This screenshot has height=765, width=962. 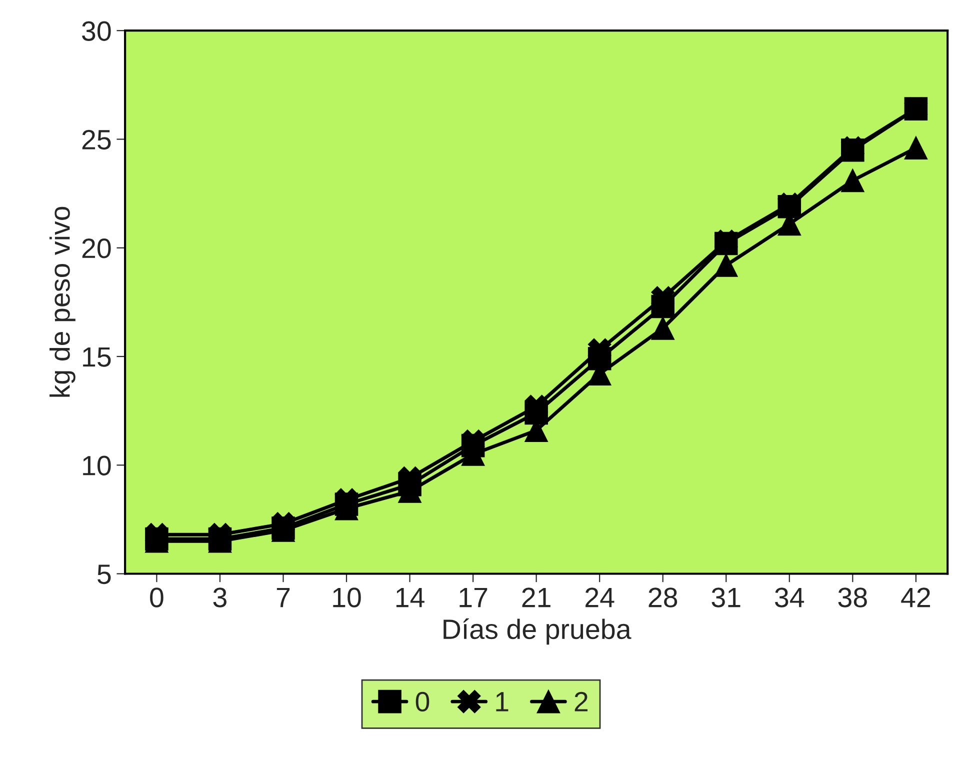 What do you see at coordinates (502, 702) in the screenshot?
I see `legend-label: 1` at bounding box center [502, 702].